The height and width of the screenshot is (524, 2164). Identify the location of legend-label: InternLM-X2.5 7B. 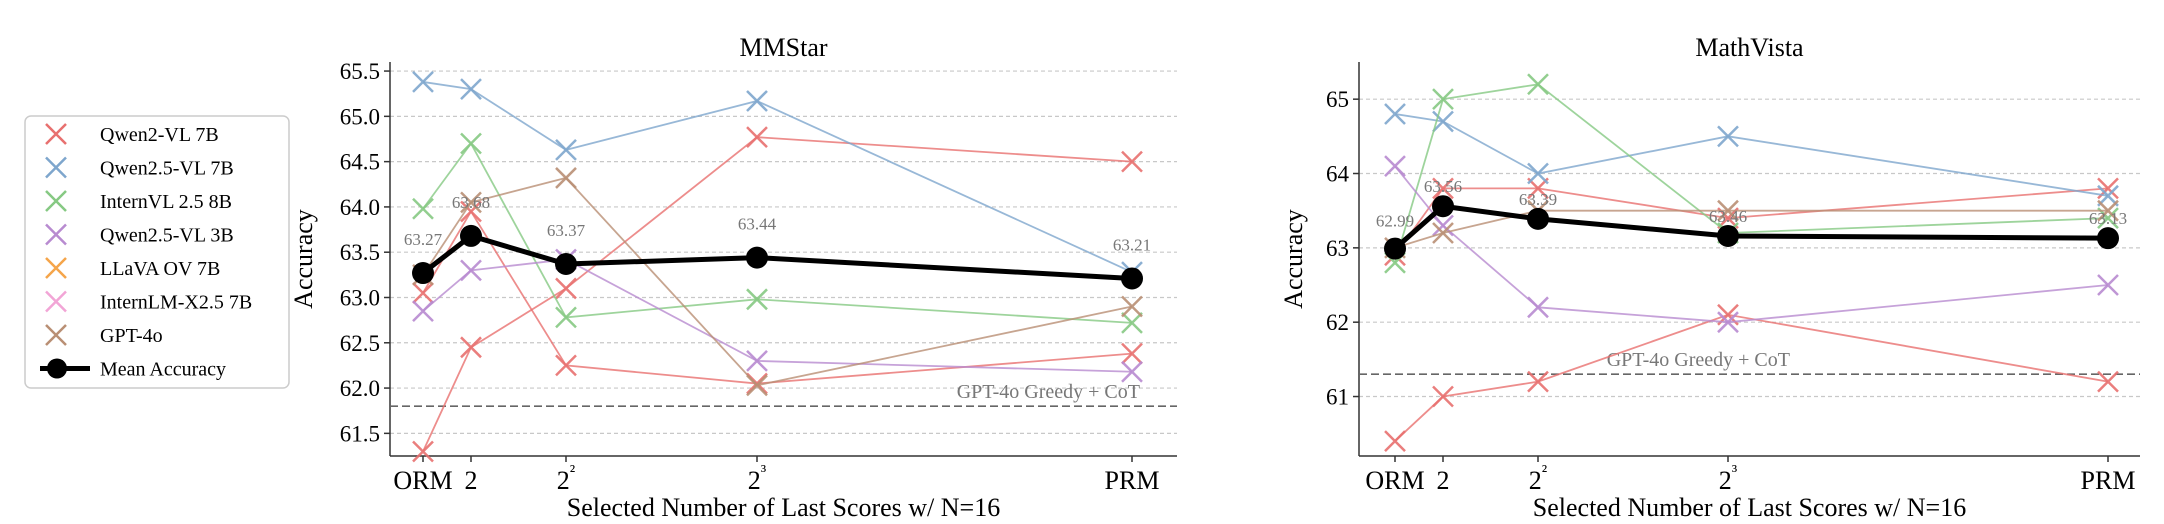
(176, 303).